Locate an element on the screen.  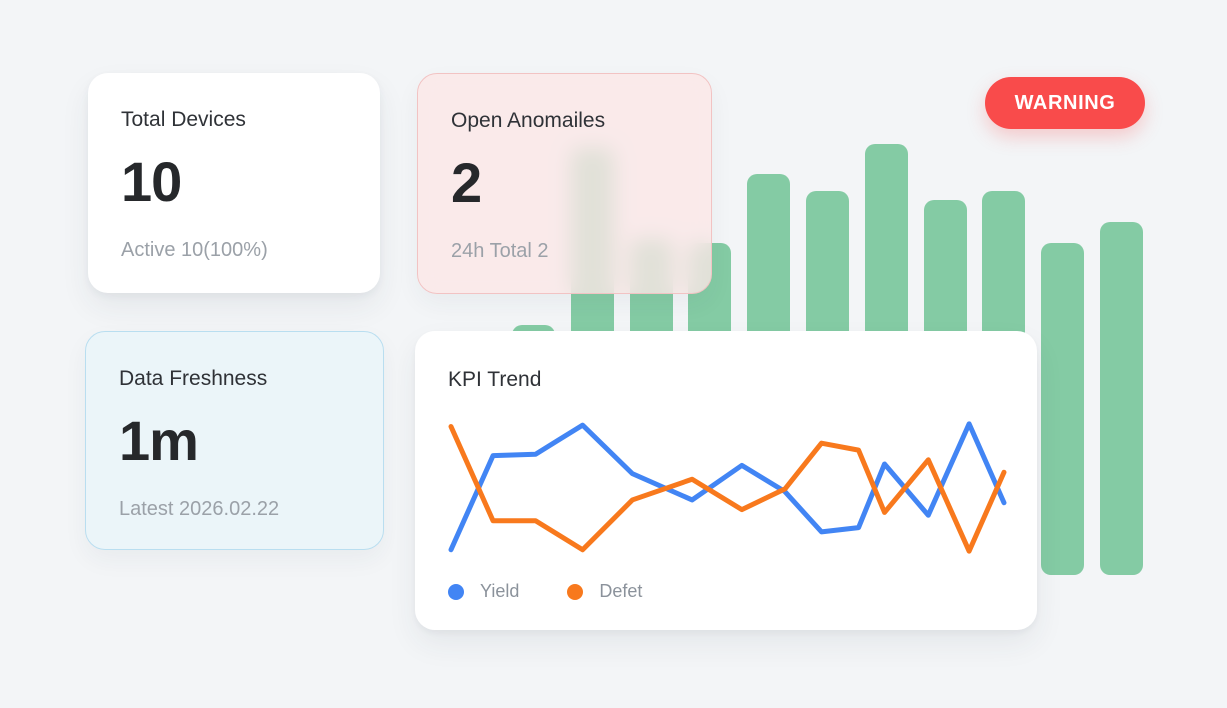
legend-item-yield: Yield is located at coordinates (483, 591).